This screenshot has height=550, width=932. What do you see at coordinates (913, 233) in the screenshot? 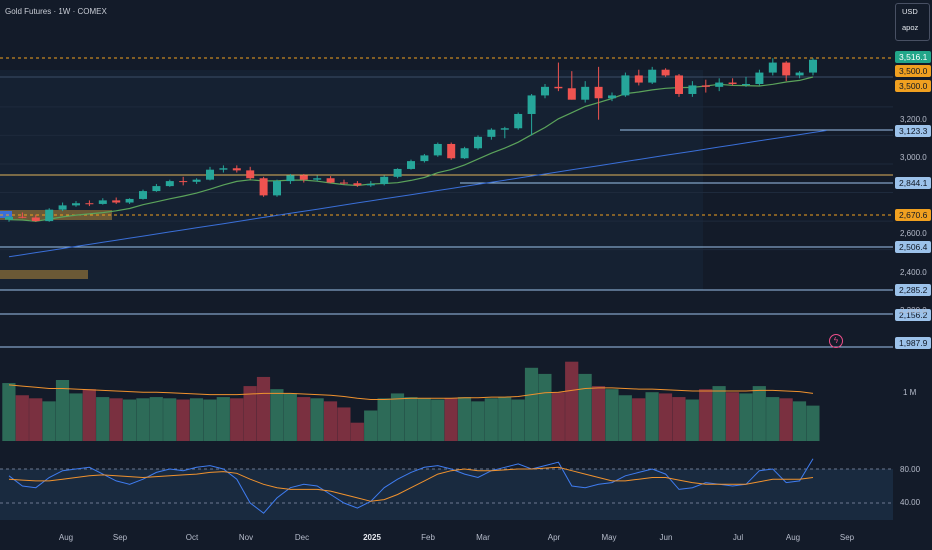
I see `price-axis-label: 2,600.0` at bounding box center [913, 233].